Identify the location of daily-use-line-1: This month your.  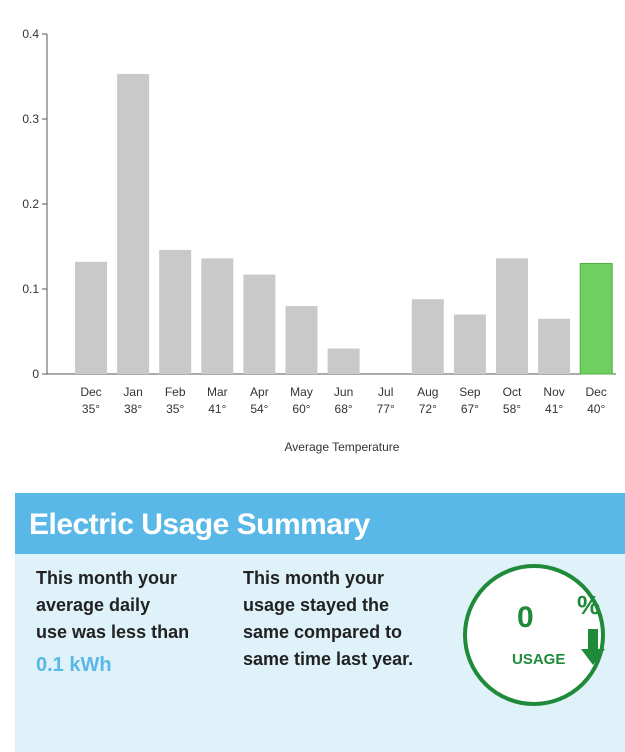
(106, 578).